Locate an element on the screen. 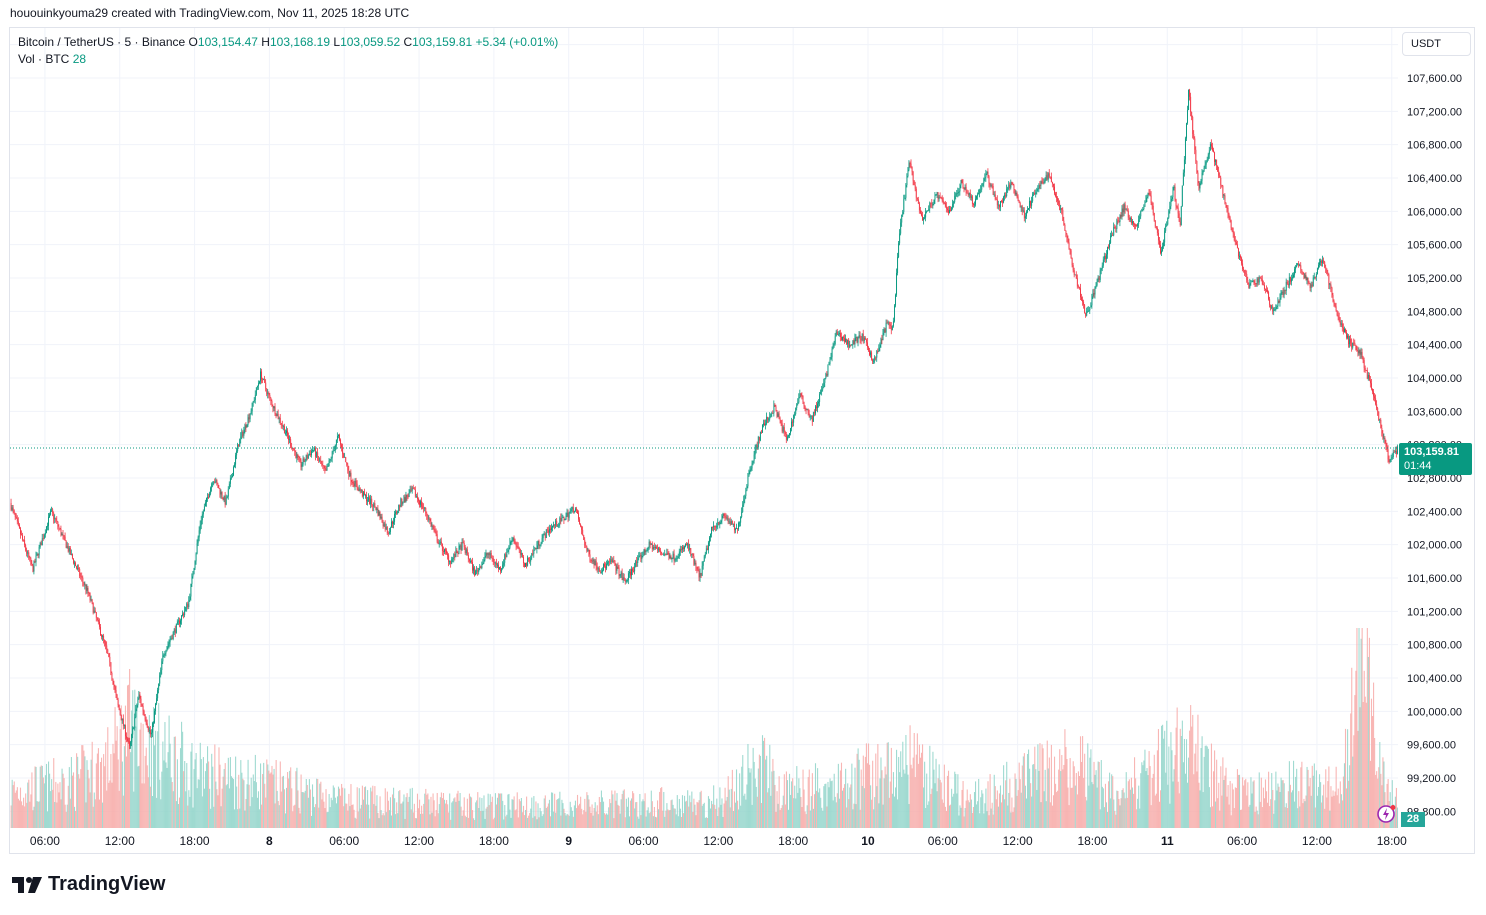  price-tick-label: 105,600.00 is located at coordinates (1434, 246).